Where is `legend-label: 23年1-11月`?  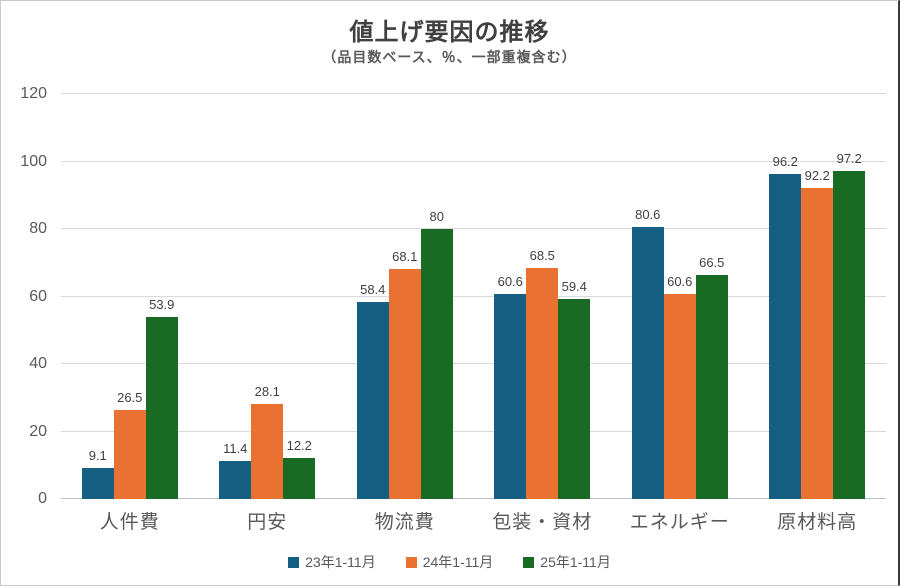
legend-label: 23年1-11月 is located at coordinates (340, 562).